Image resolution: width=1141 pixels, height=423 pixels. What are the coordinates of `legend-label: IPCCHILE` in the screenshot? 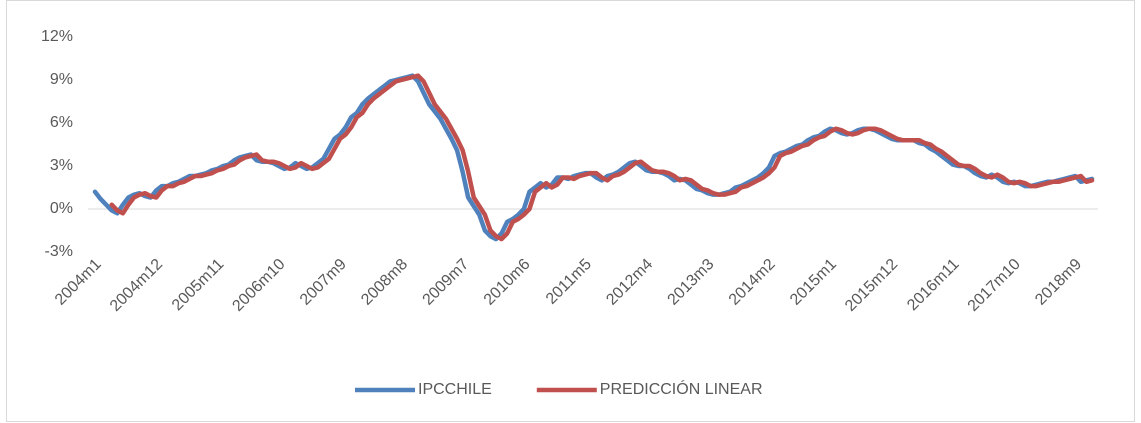 It's located at (455, 389).